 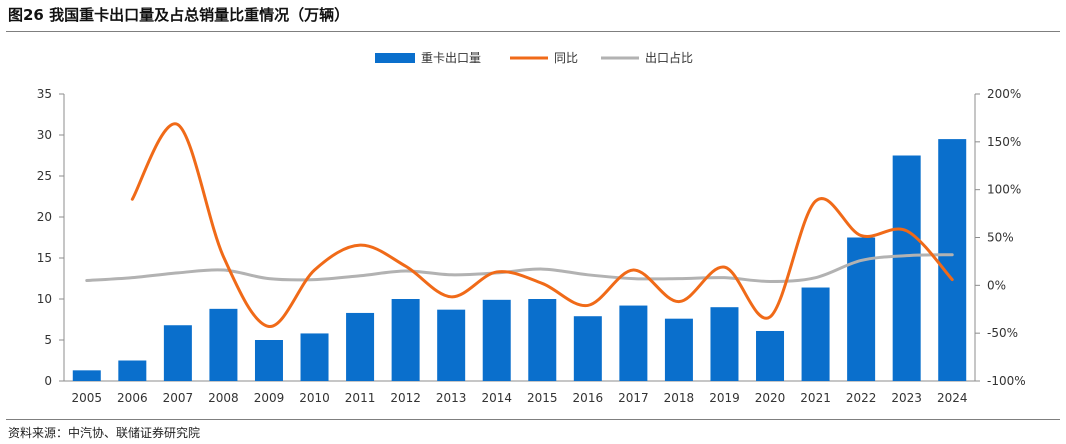 I want to click on y-left-tick-label: 10, so click(x=44, y=299).